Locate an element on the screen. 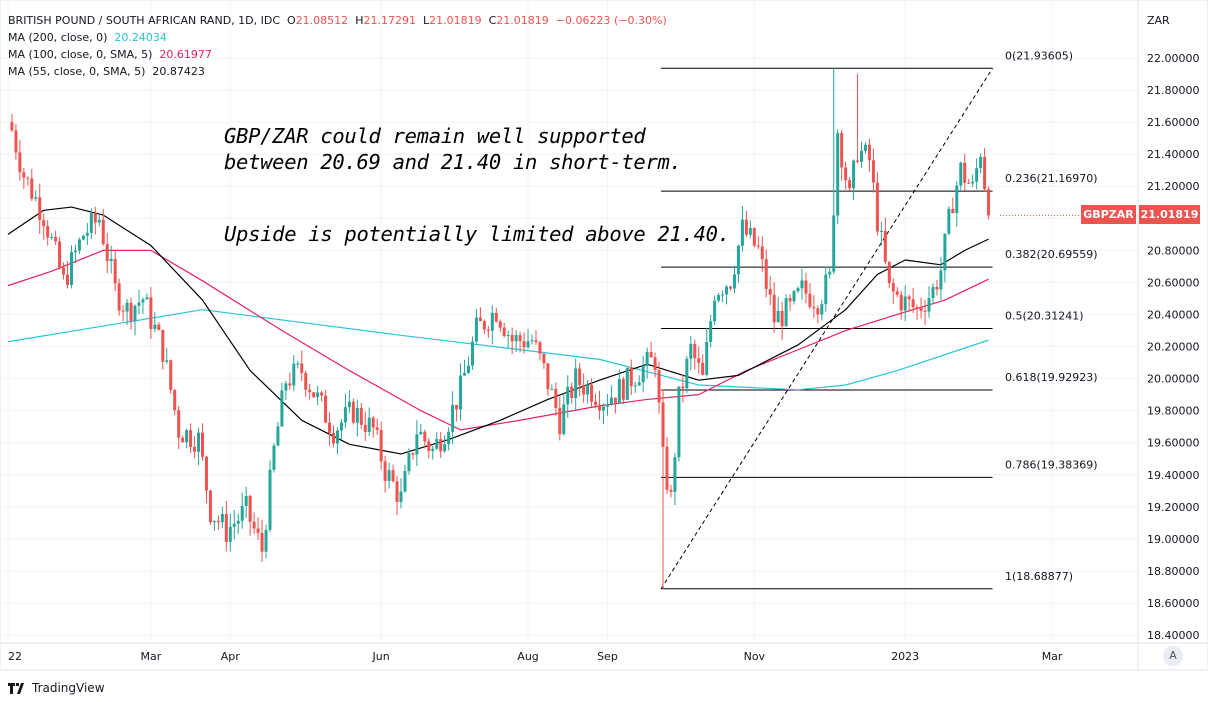 This screenshot has width=1208, height=702. y-tick-label: 18.40000 is located at coordinates (1173, 635).